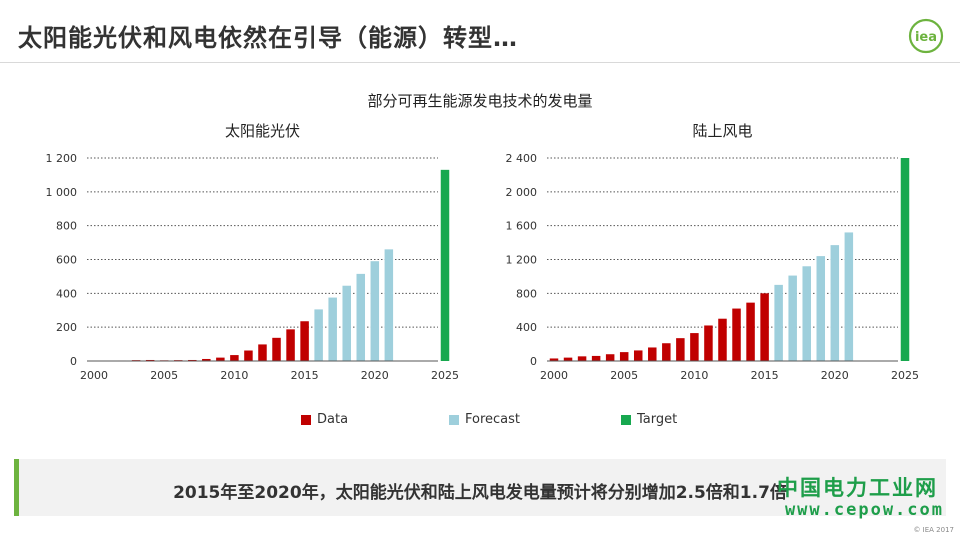  What do you see at coordinates (864, 510) in the screenshot?
I see `watermark-url: www.cepow.com` at bounding box center [864, 510].